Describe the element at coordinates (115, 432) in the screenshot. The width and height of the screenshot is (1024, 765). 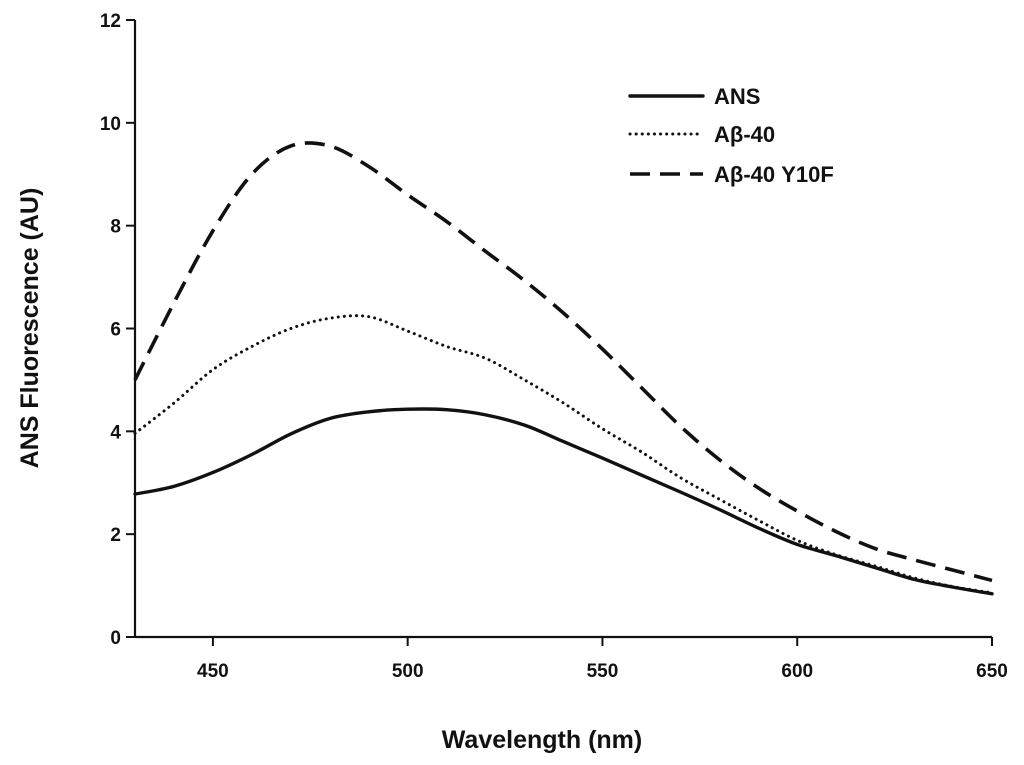
I see `y-tick-label: 4` at that location.